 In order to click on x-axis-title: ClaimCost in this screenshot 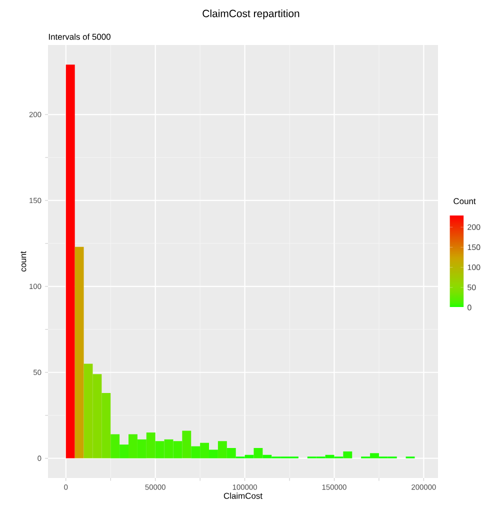, I will do `click(243, 495)`.